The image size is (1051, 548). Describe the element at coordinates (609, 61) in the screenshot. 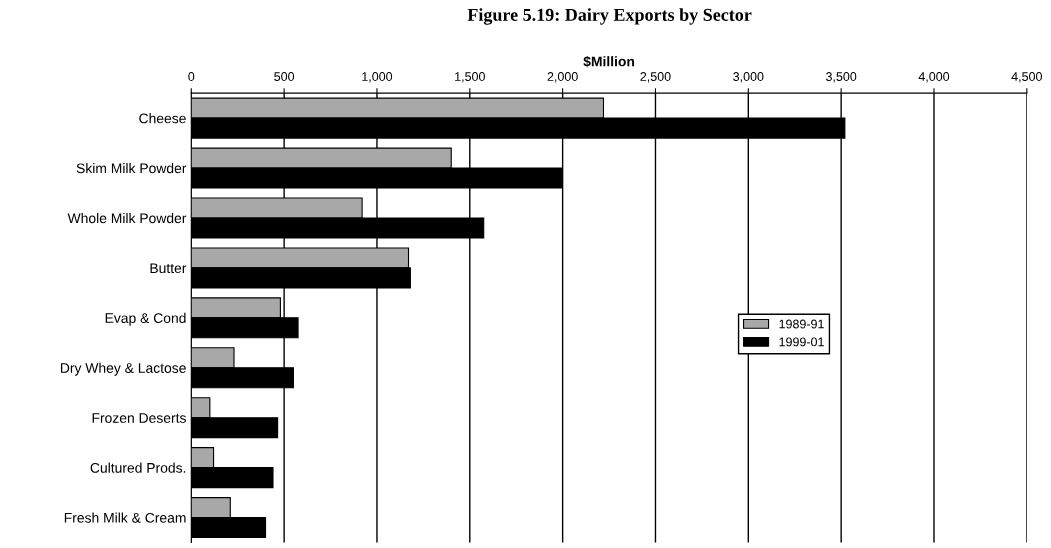

I see `x-axis-title: $Million` at that location.